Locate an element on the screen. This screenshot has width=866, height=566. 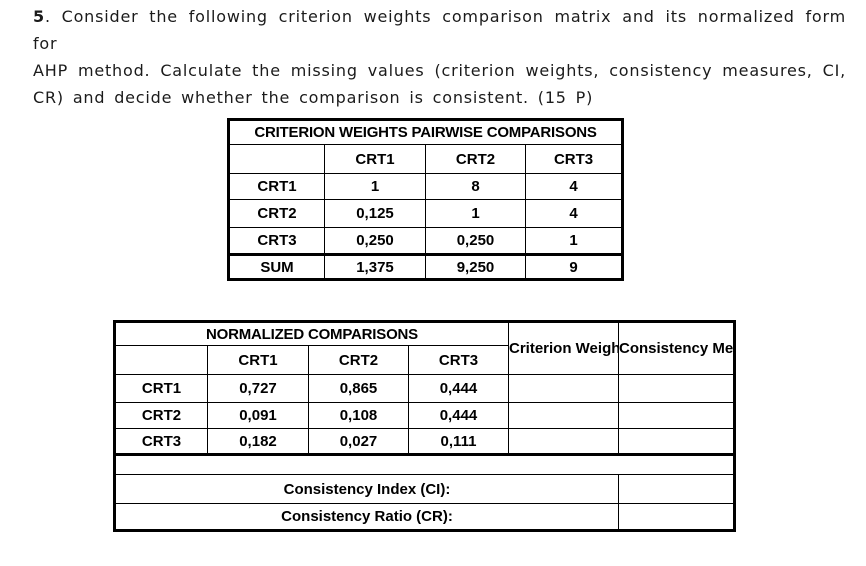
pairwise-row-crt2: CRT2 0,125 1 4 is located at coordinates (426, 213).